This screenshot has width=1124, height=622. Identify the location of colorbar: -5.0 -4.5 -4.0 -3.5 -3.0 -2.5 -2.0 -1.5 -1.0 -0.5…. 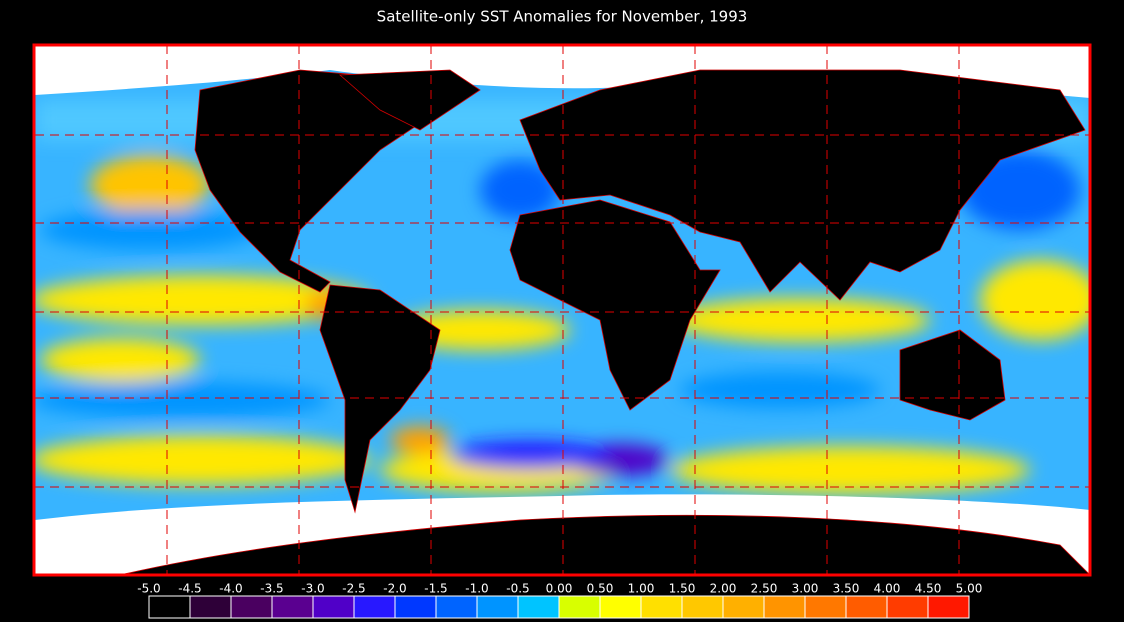
(559, 600).